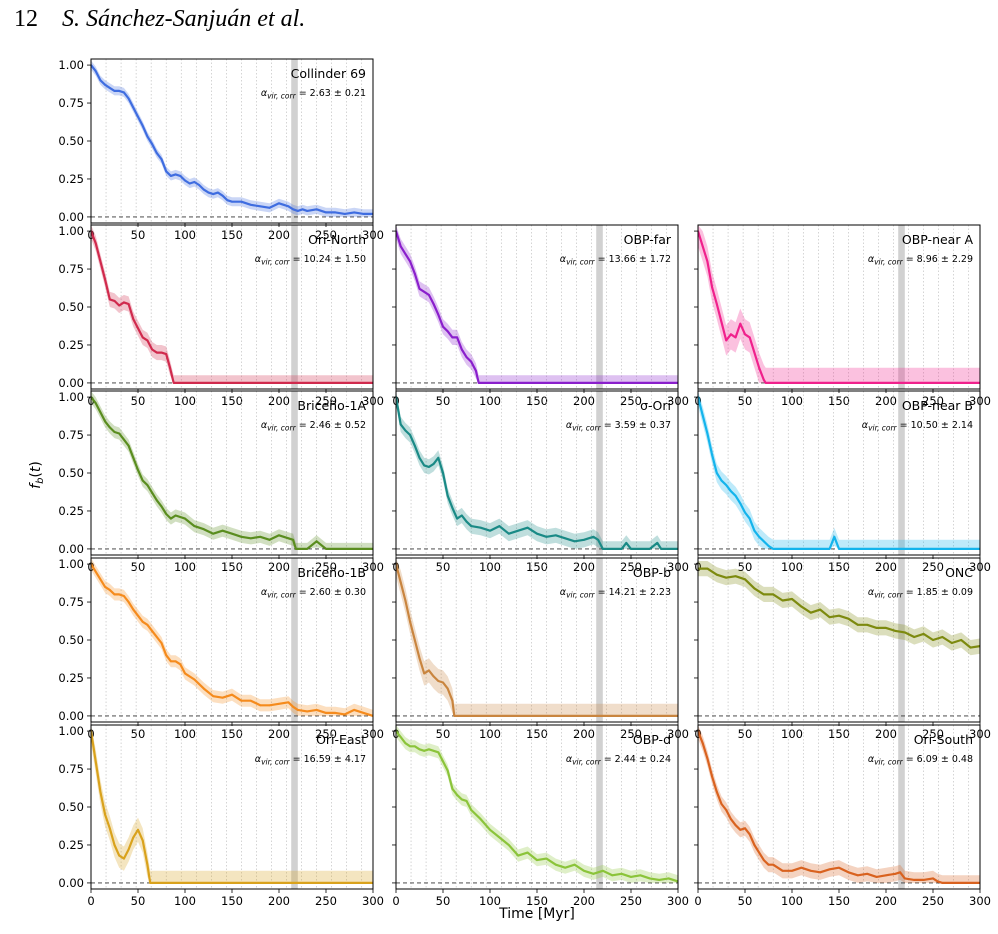  Describe the element at coordinates (331, 93) in the screenshot. I see `alpha-value: = 2.63 ± 0.21` at that location.